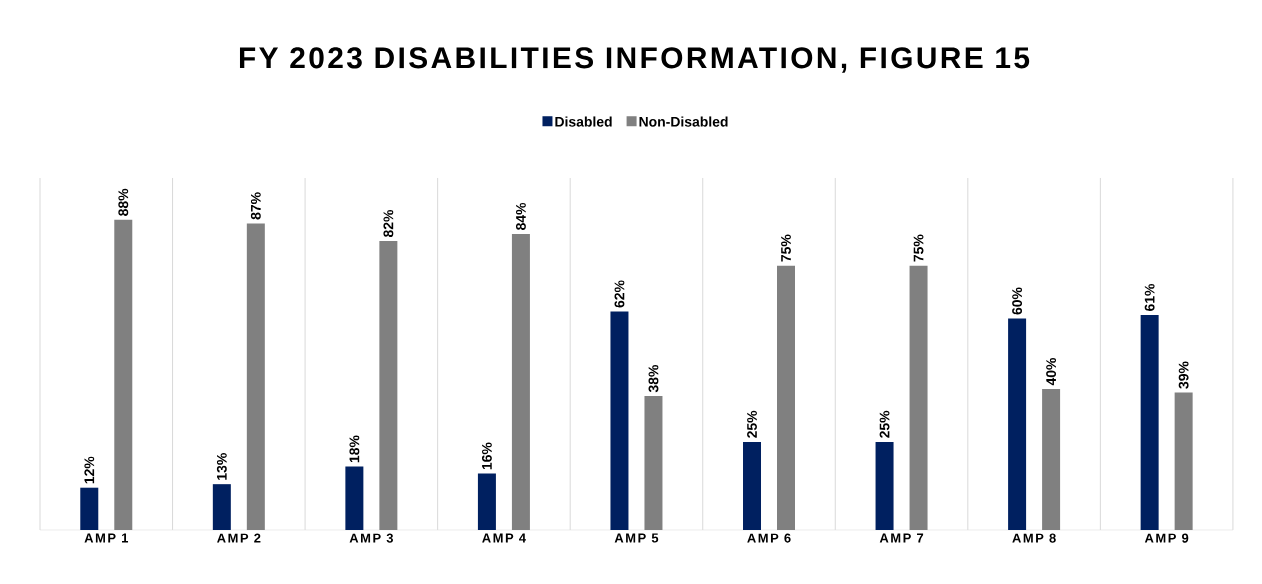 The height and width of the screenshot is (584, 1262). What do you see at coordinates (89, 470) in the screenshot?
I see `data-label: 12%` at bounding box center [89, 470].